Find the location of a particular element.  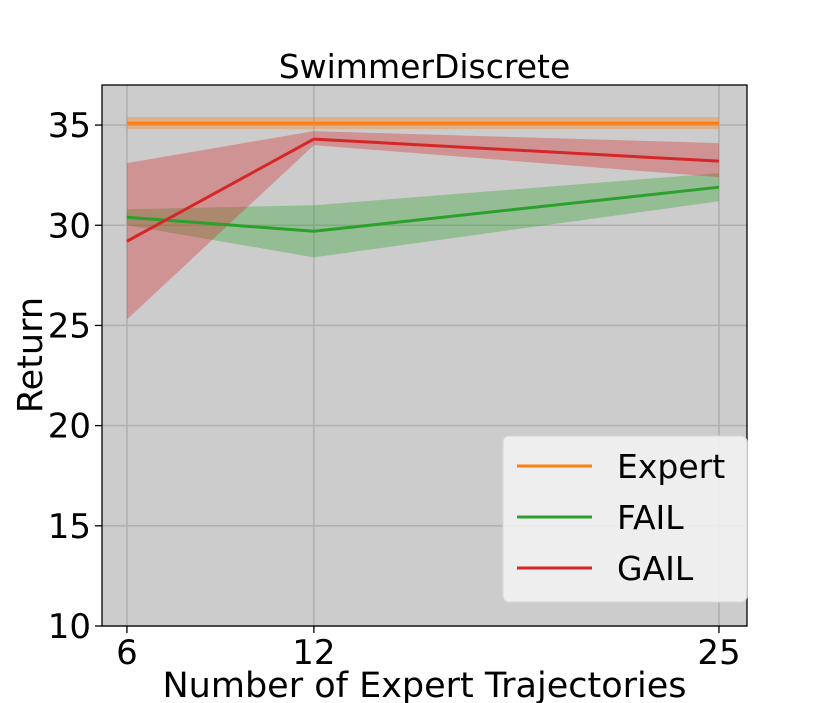

x-tick-labels: 6 12 25 is located at coordinates (428, 649).